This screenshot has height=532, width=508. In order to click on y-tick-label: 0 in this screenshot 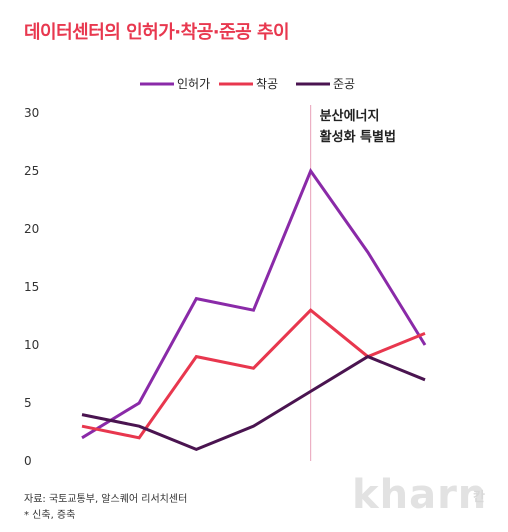, I will do `click(28, 461)`.